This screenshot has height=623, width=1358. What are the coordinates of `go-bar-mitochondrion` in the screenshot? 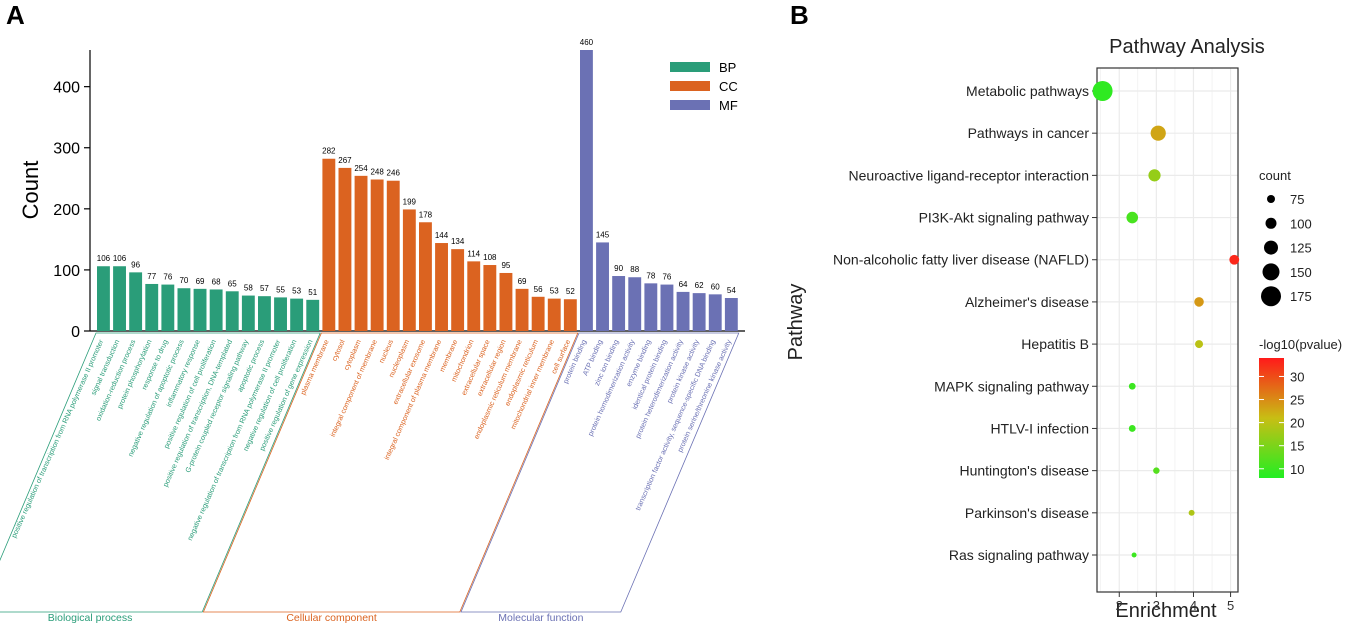 It's located at (474, 296).